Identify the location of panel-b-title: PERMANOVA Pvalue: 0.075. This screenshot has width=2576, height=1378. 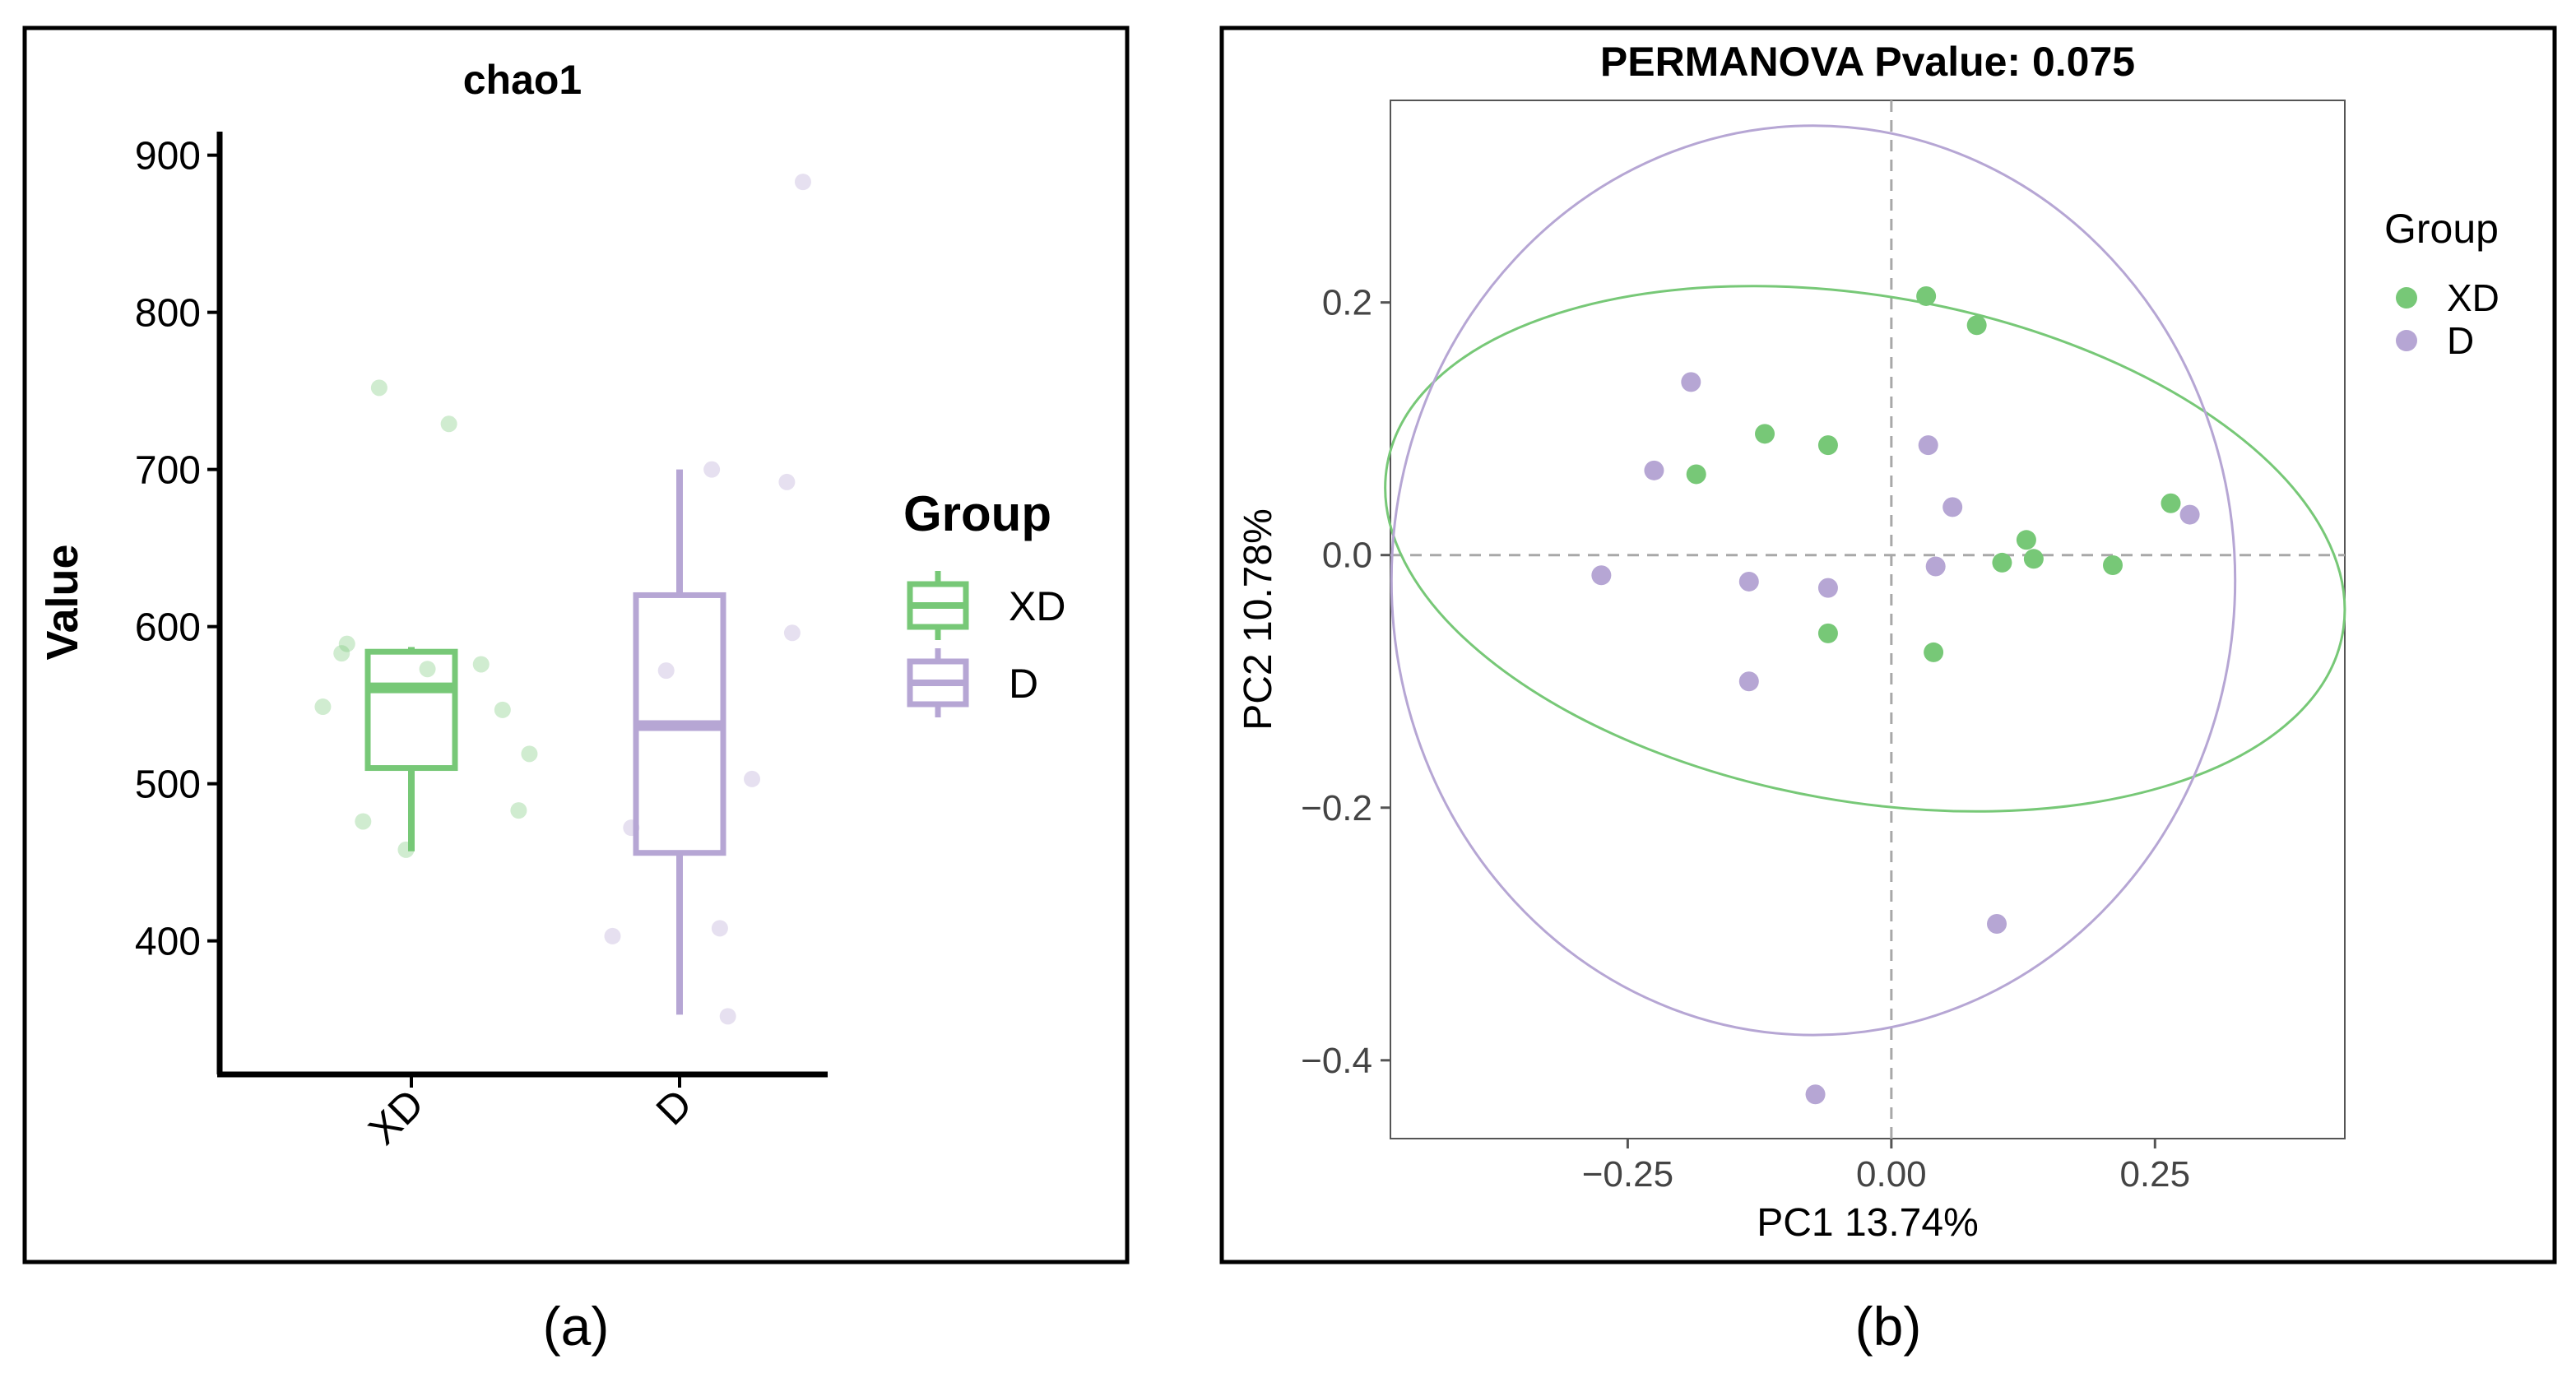
(1867, 62).